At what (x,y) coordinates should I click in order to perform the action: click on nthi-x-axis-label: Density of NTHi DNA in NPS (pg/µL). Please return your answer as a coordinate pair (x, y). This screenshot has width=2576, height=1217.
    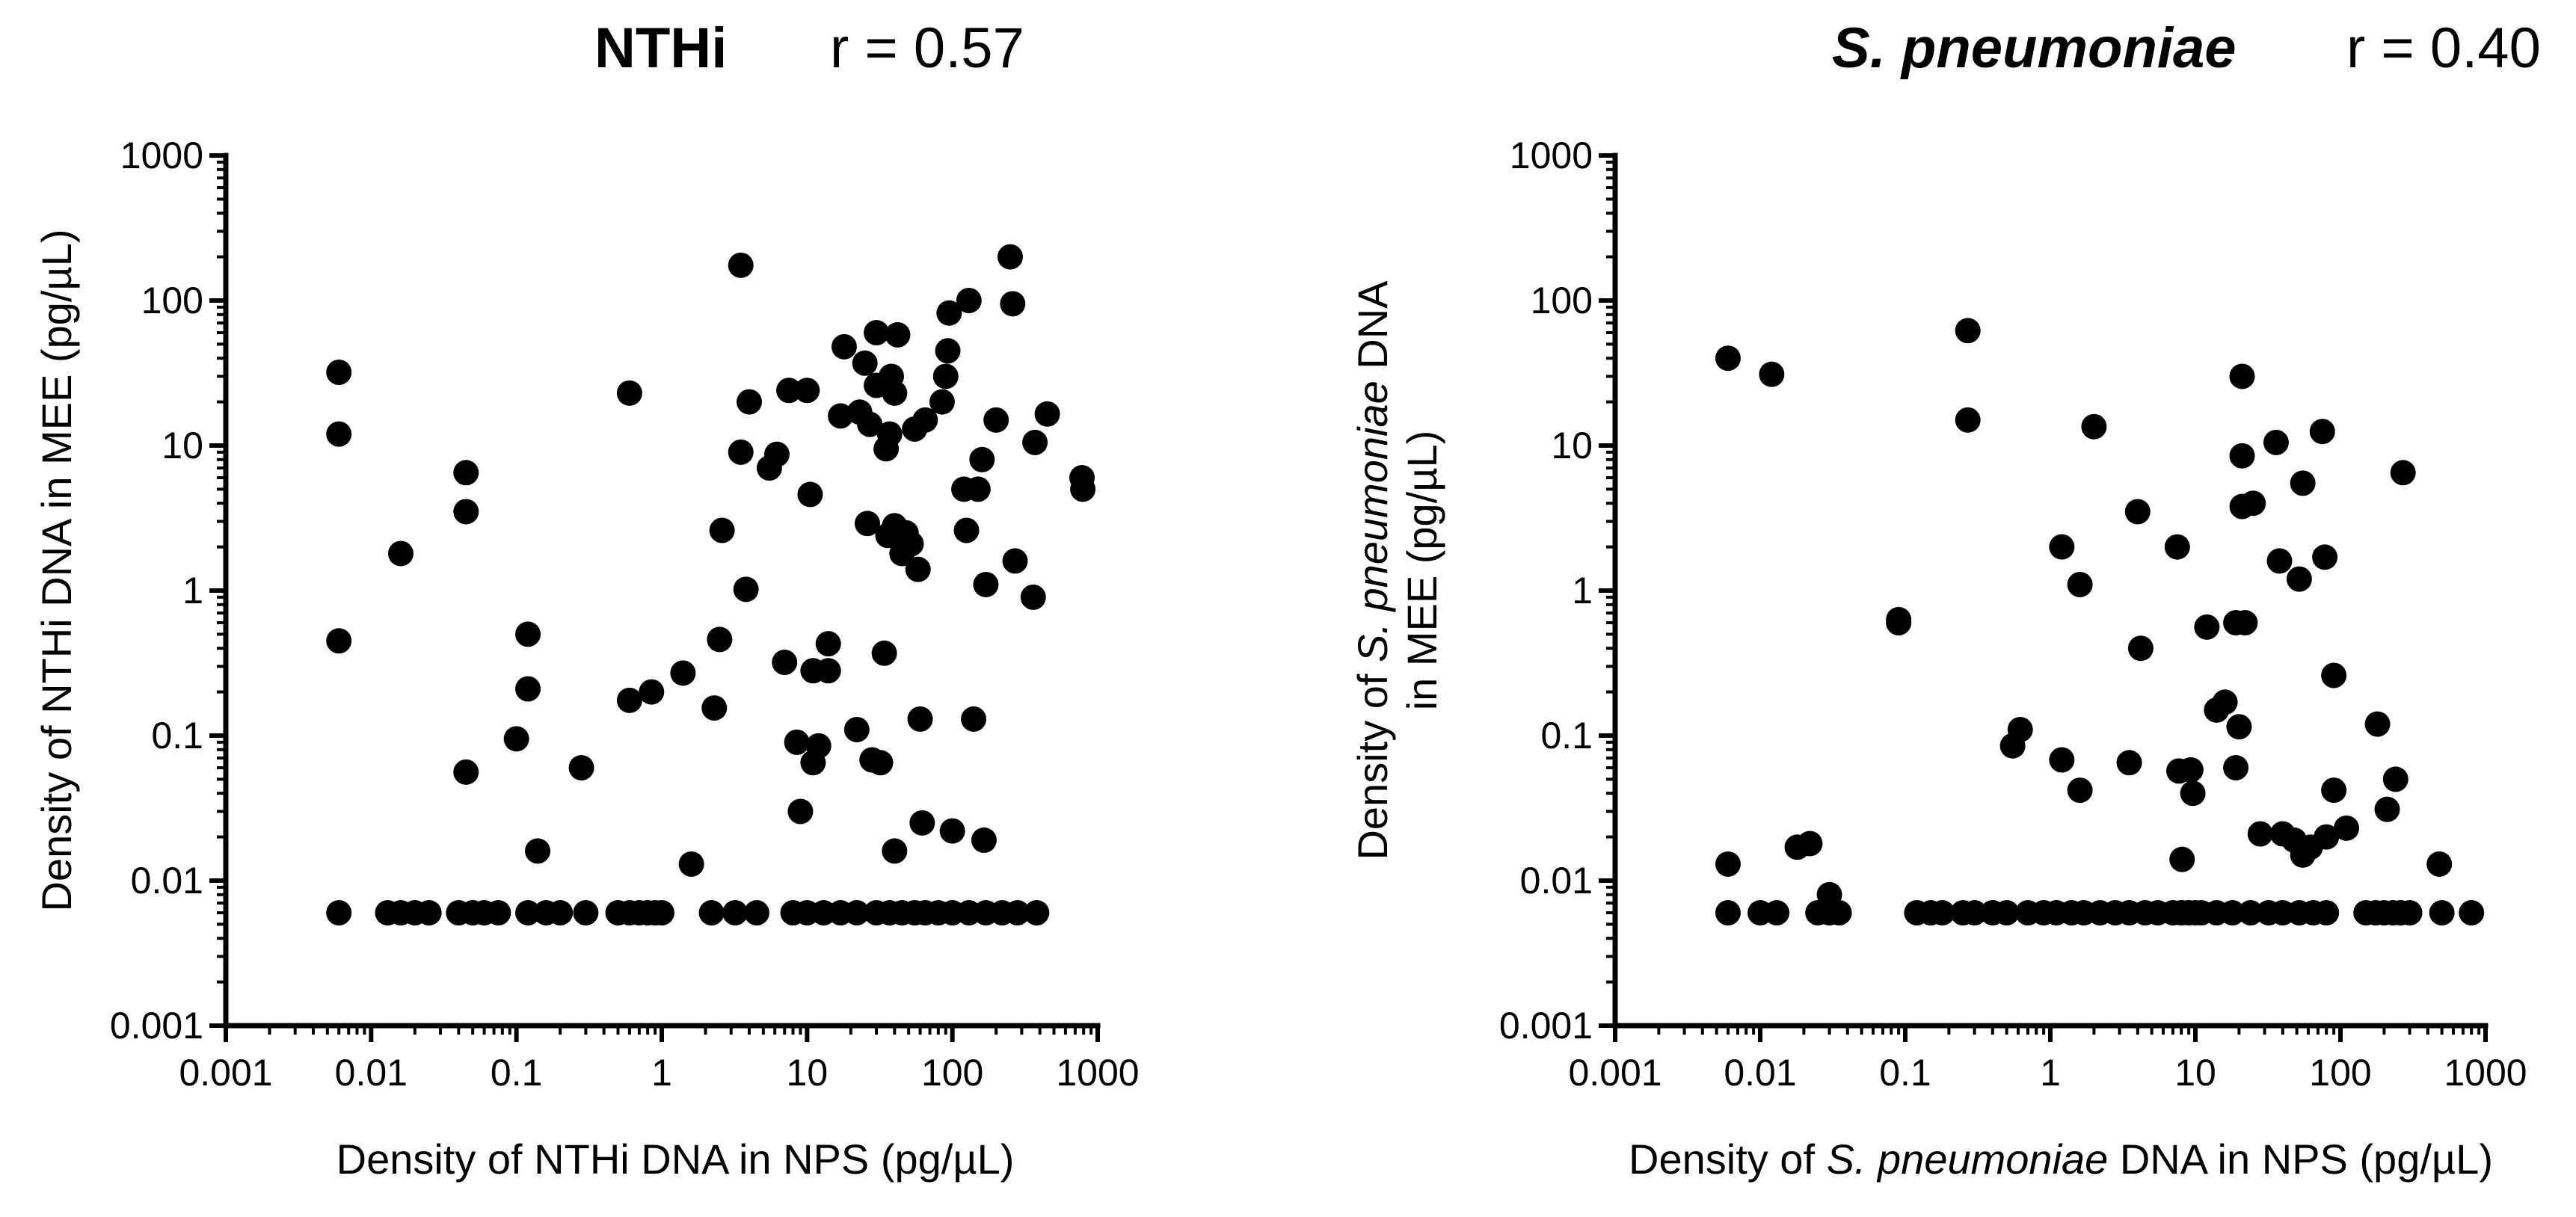
    Looking at the image, I should click on (675, 1160).